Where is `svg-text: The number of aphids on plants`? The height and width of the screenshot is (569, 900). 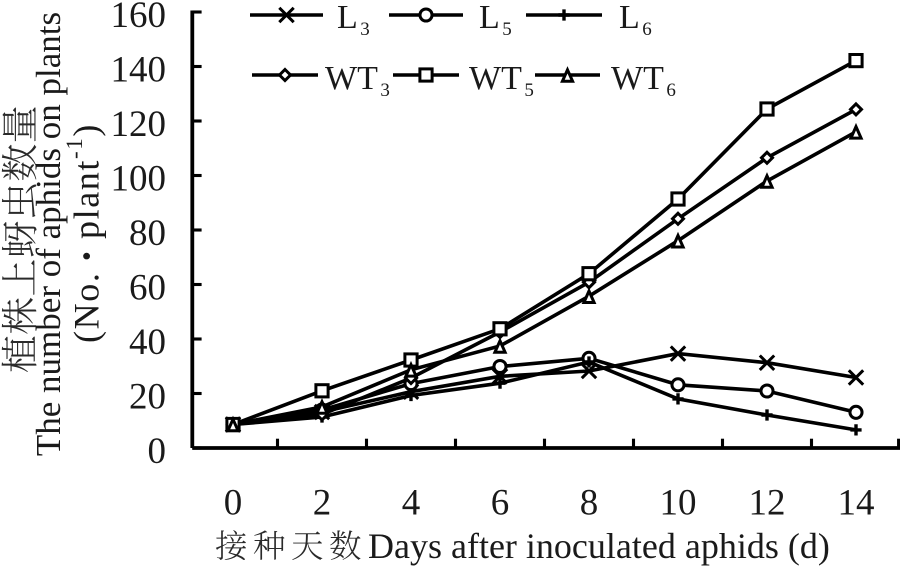
svg-text: The number of aphids on plants is located at coordinates (48, 234).